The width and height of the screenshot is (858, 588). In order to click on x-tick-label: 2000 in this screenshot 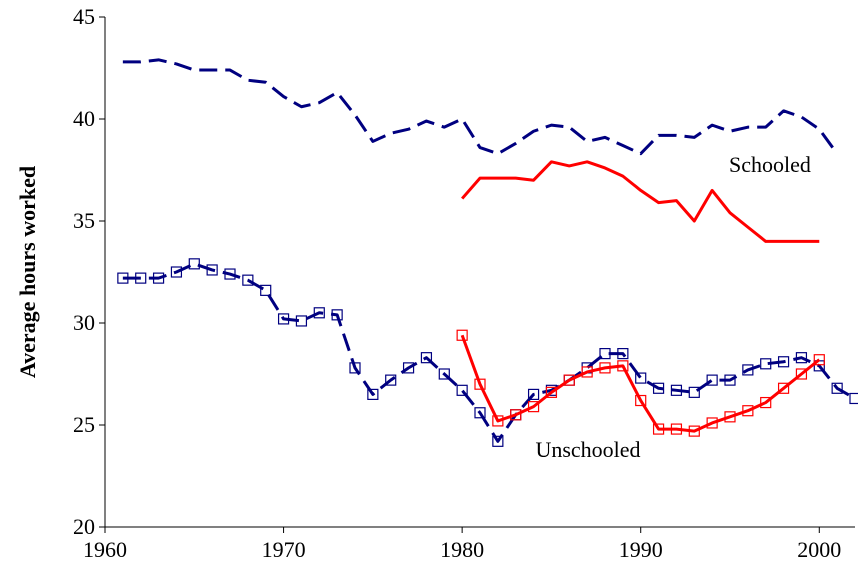, I will do `click(819, 549)`.